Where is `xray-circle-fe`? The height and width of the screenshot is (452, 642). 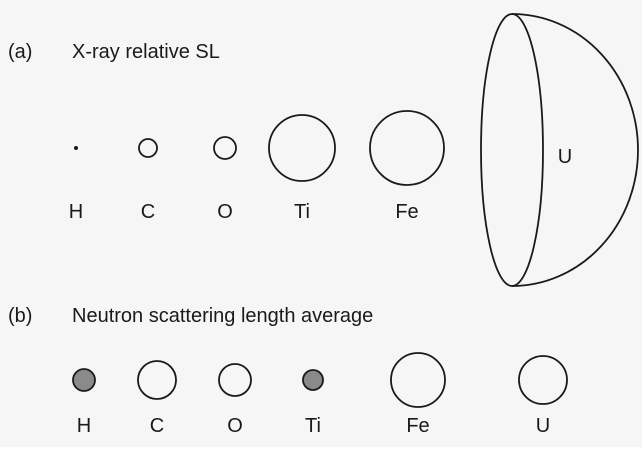 xray-circle-fe is located at coordinates (407, 148).